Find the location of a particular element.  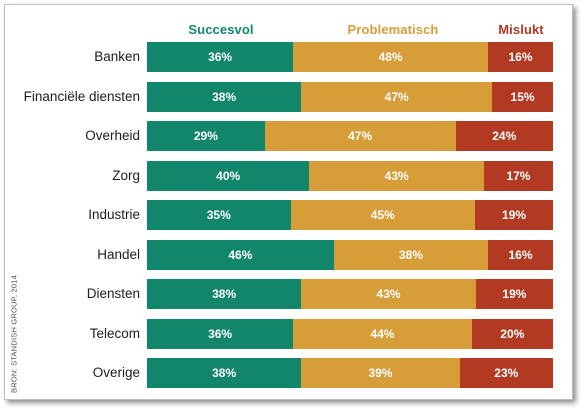

legend-label-mislukt: Mislukt is located at coordinates (521, 29).